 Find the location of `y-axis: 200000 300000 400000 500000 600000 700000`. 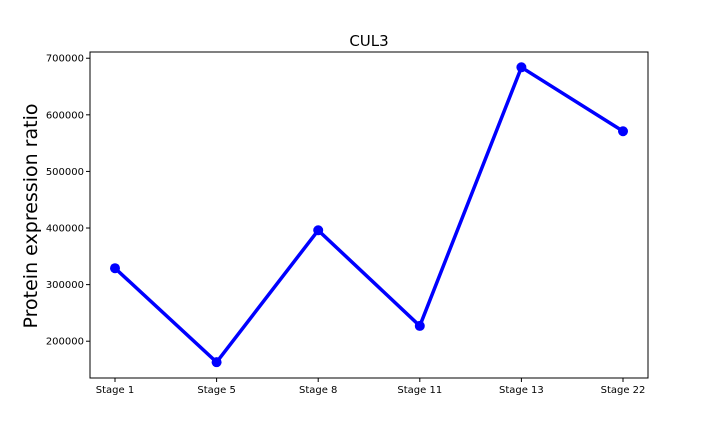

y-axis: 200000 300000 400000 500000 600000 700000 is located at coordinates (68, 201).